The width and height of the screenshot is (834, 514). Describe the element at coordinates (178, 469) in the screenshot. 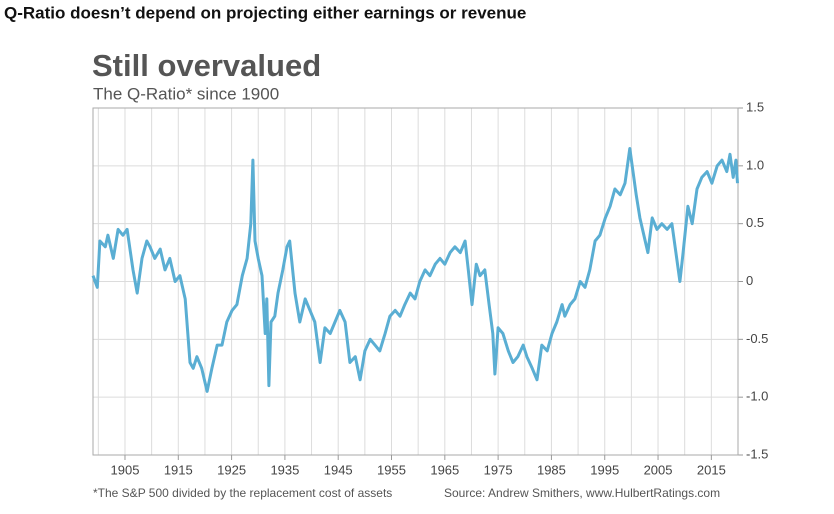

I see `x-tick-label: 1915` at that location.